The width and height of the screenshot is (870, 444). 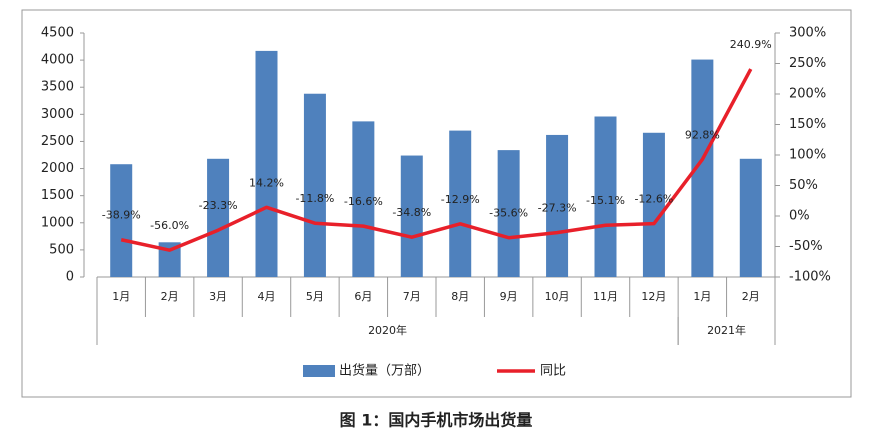 What do you see at coordinates (807, 155) in the screenshot?
I see `y2-tick-label: 100%` at bounding box center [807, 155].